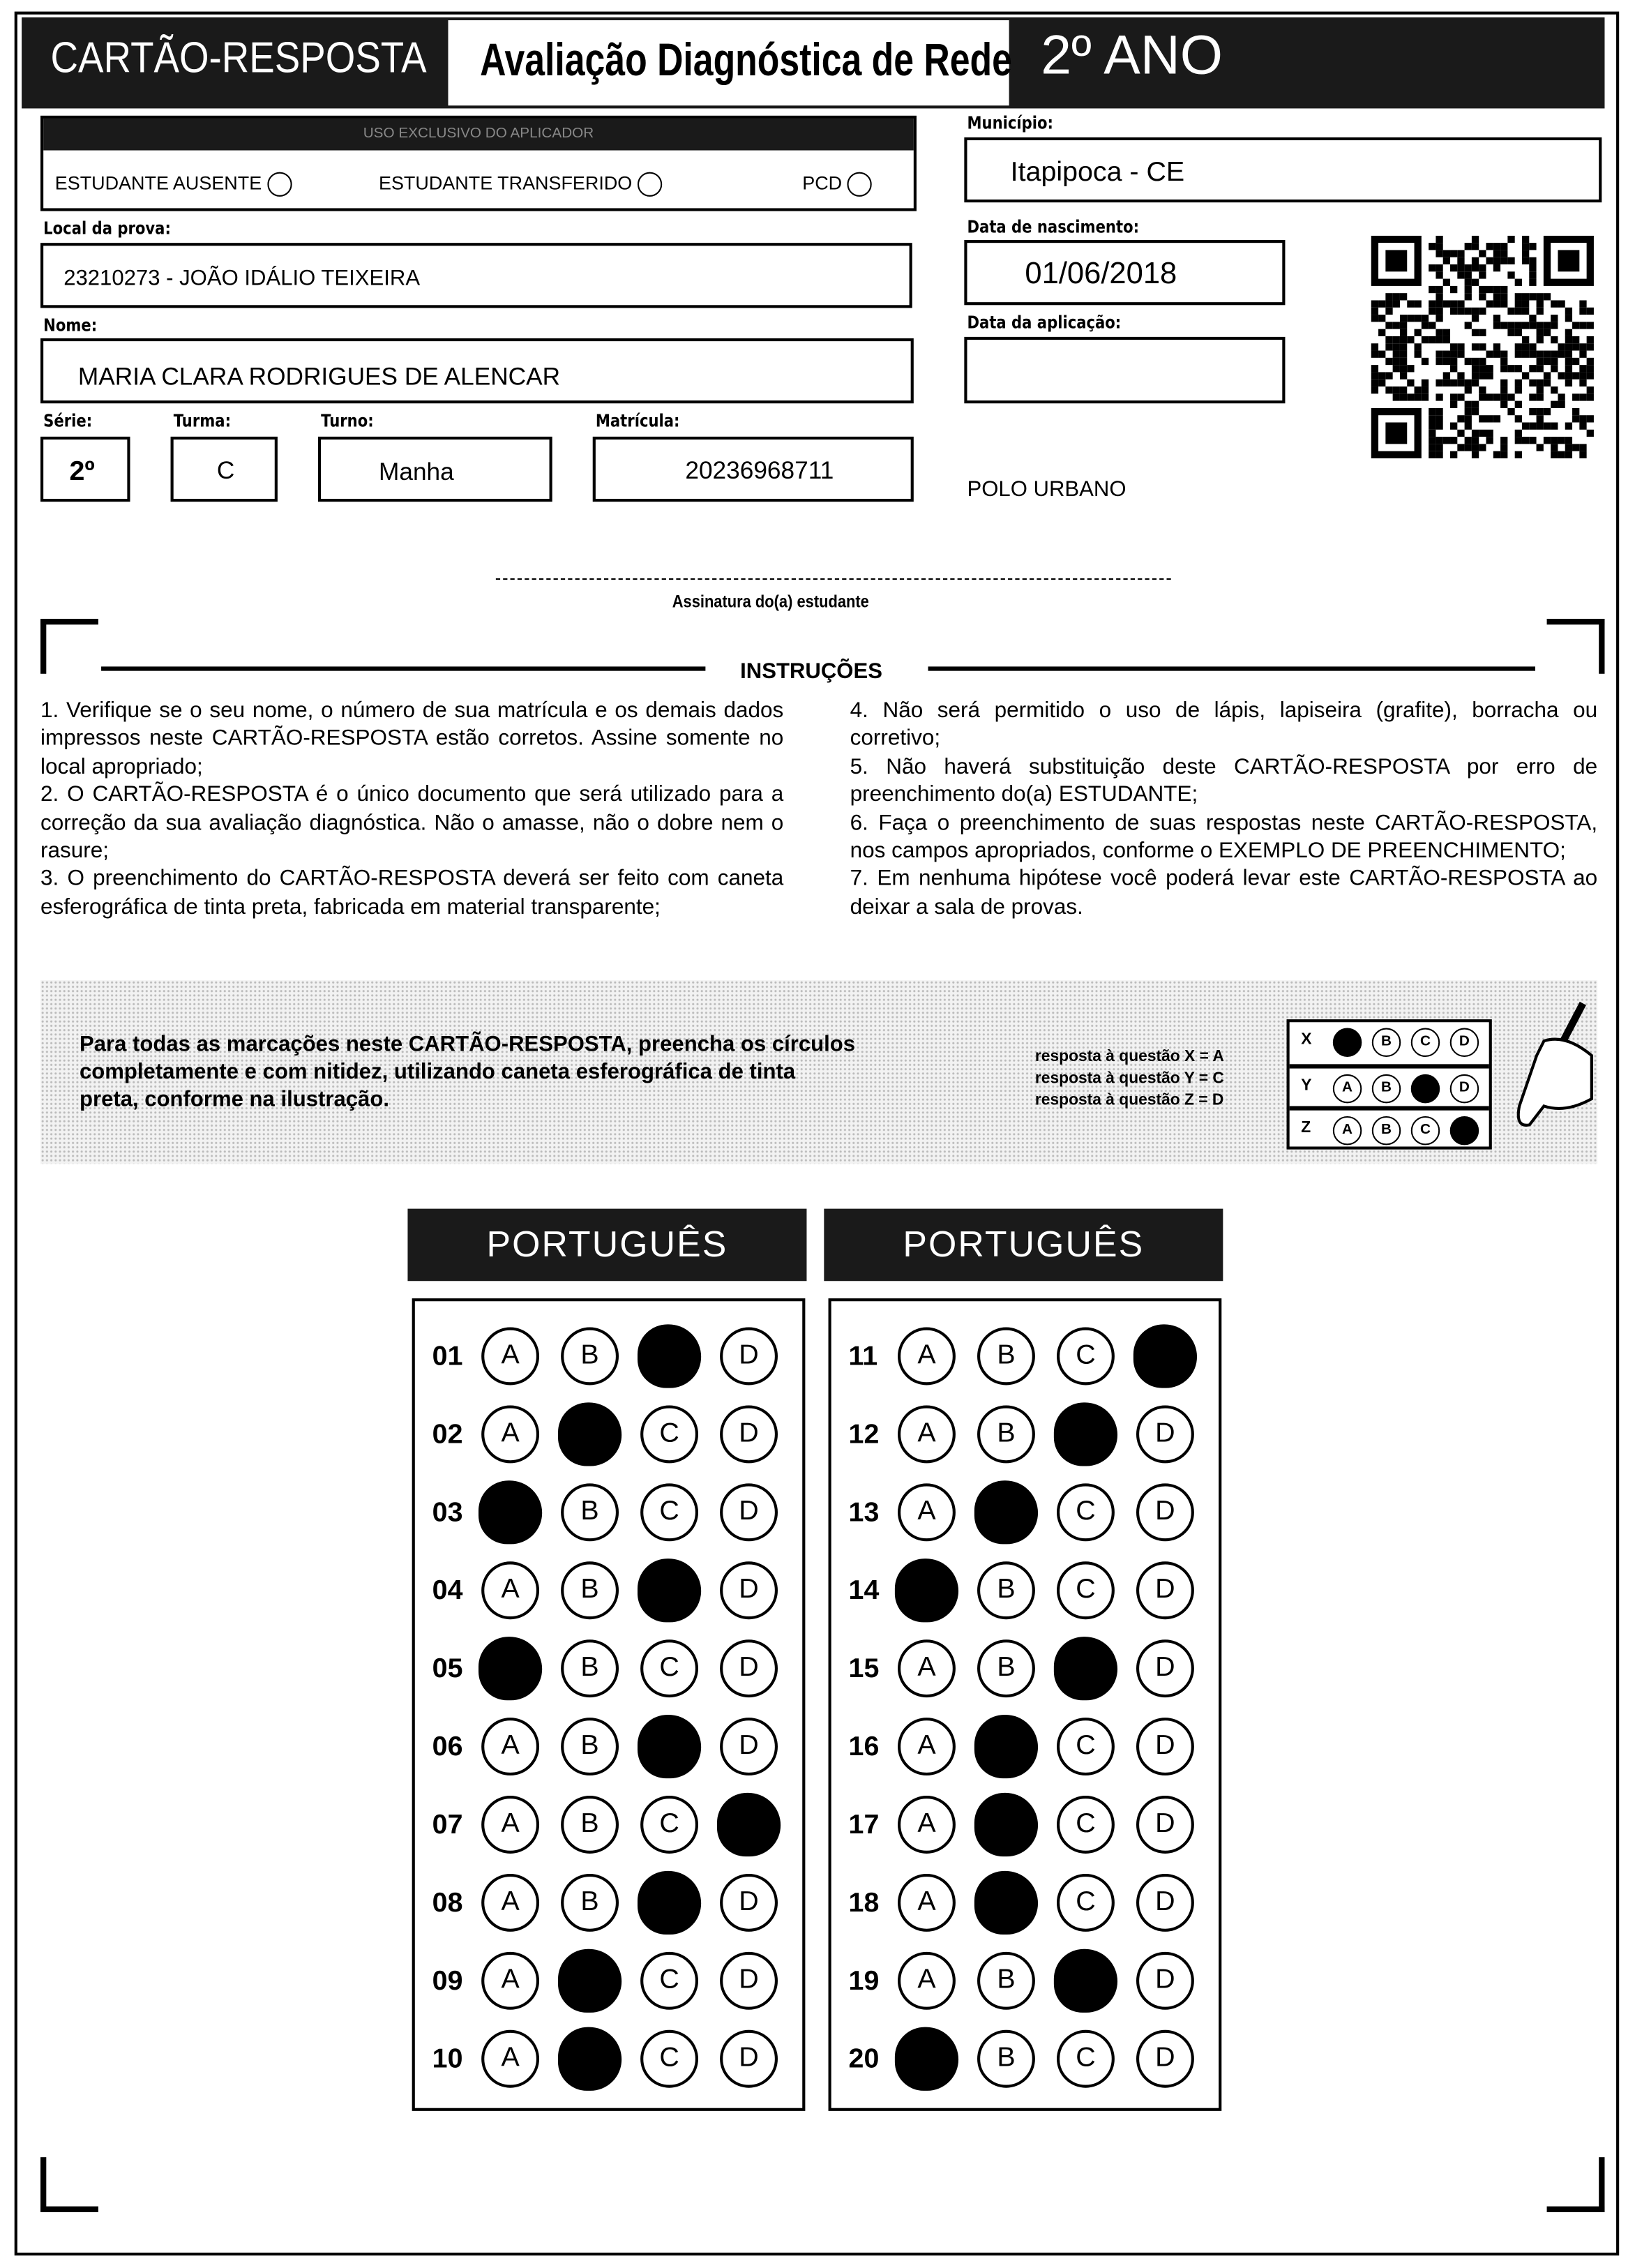 This screenshot has height=2268, width=1635. Describe the element at coordinates (860, 184) in the screenshot. I see `pcd-radio` at that location.